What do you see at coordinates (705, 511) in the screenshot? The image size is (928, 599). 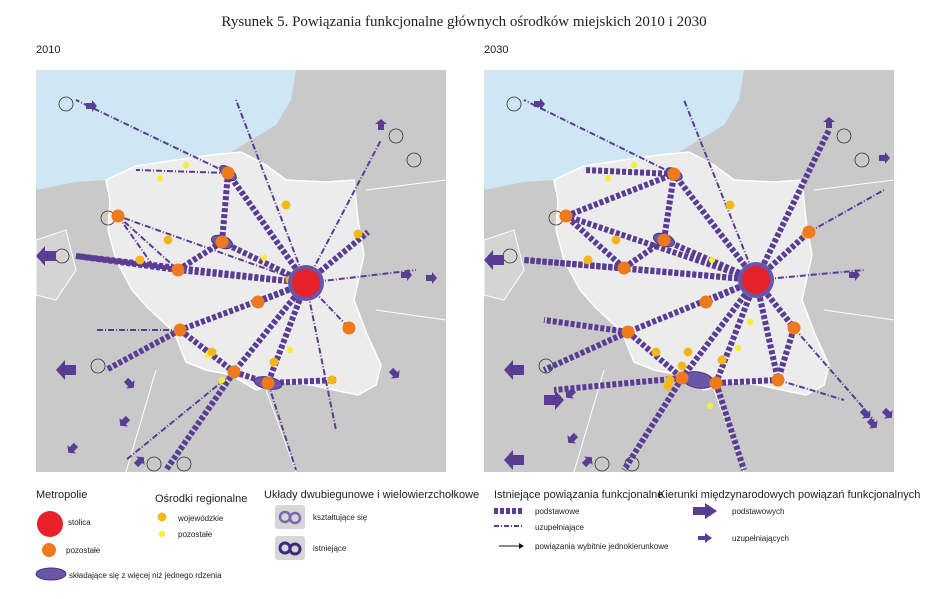 I see `legend-primary-direction-arrow-icon` at bounding box center [705, 511].